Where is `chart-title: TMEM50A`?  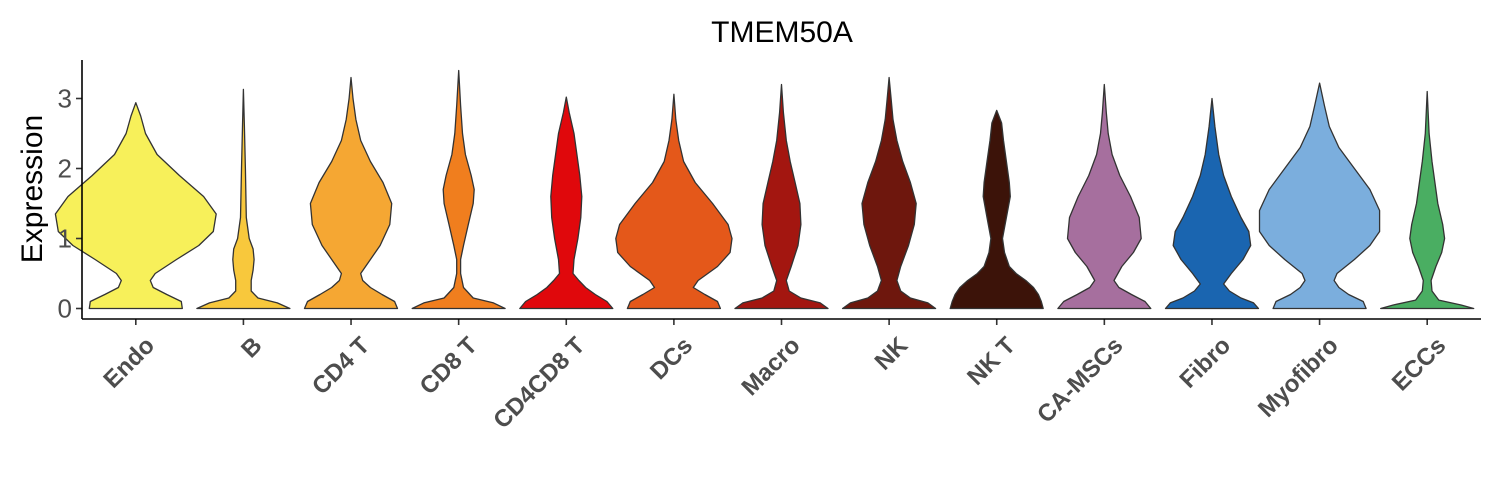
chart-title: TMEM50A is located at coordinates (782, 32).